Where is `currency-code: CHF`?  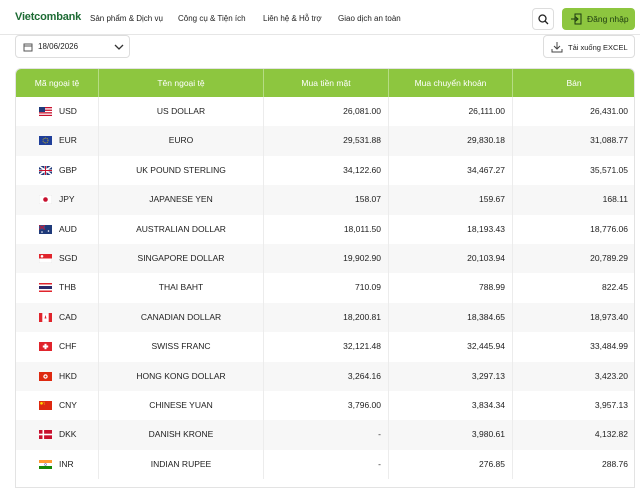
currency-code: CHF is located at coordinates (68, 346).